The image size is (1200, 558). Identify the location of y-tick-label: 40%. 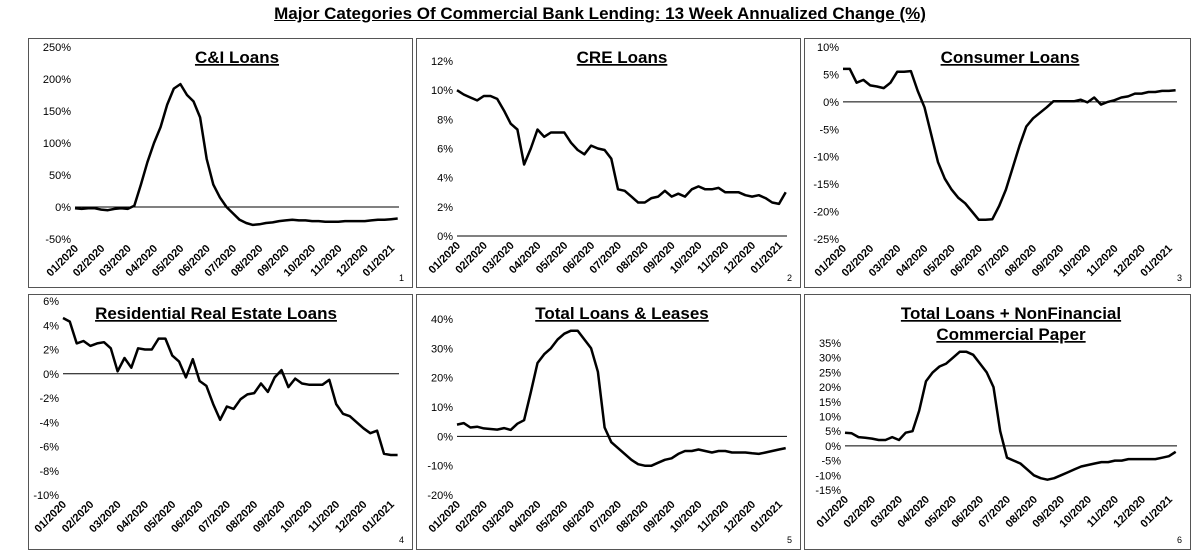
(442, 320).